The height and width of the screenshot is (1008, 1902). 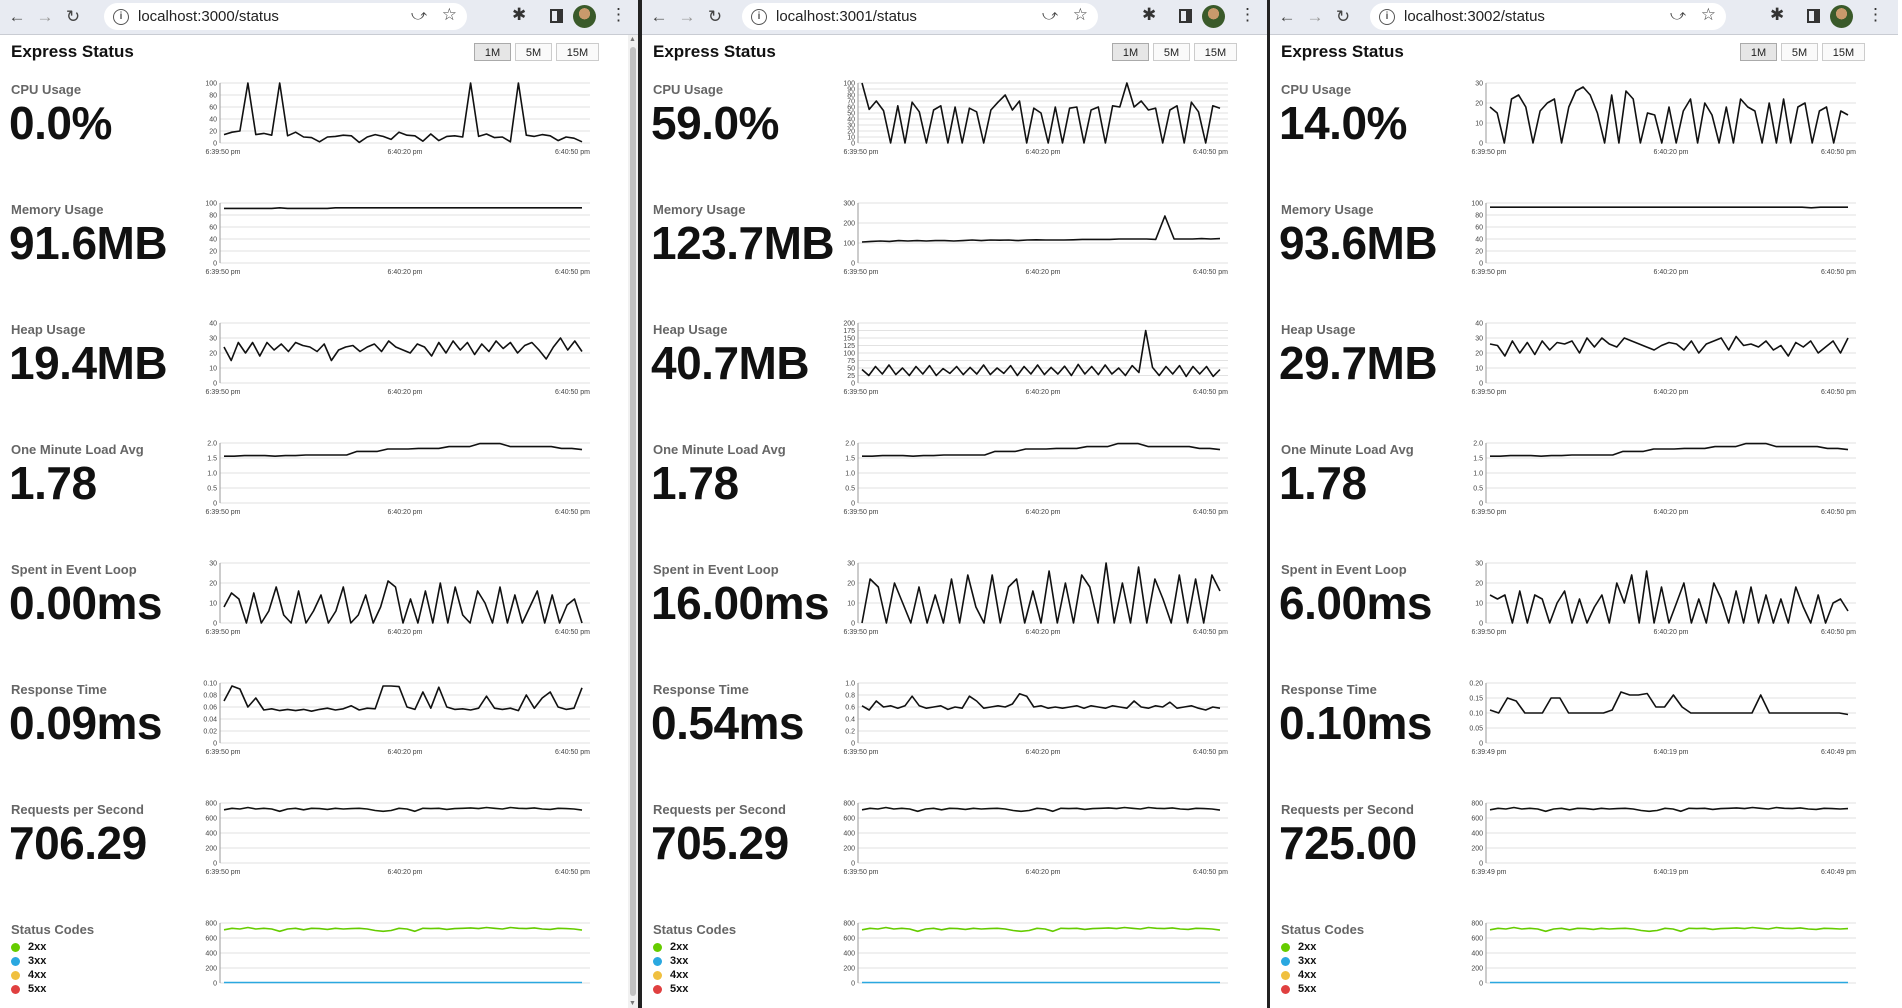 What do you see at coordinates (846, 16) in the screenshot?
I see `url-text: localhost:3001/status` at bounding box center [846, 16].